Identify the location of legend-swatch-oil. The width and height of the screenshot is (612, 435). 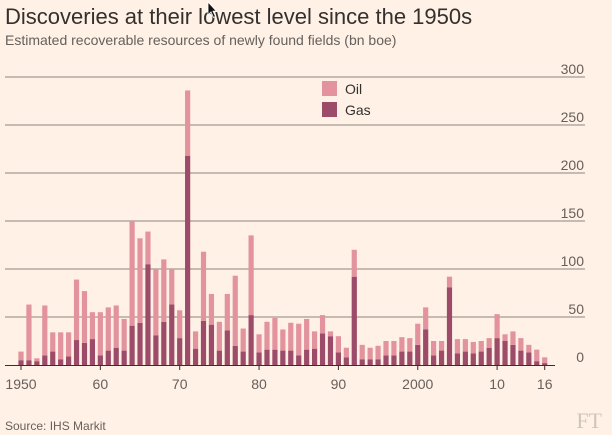
(329, 88).